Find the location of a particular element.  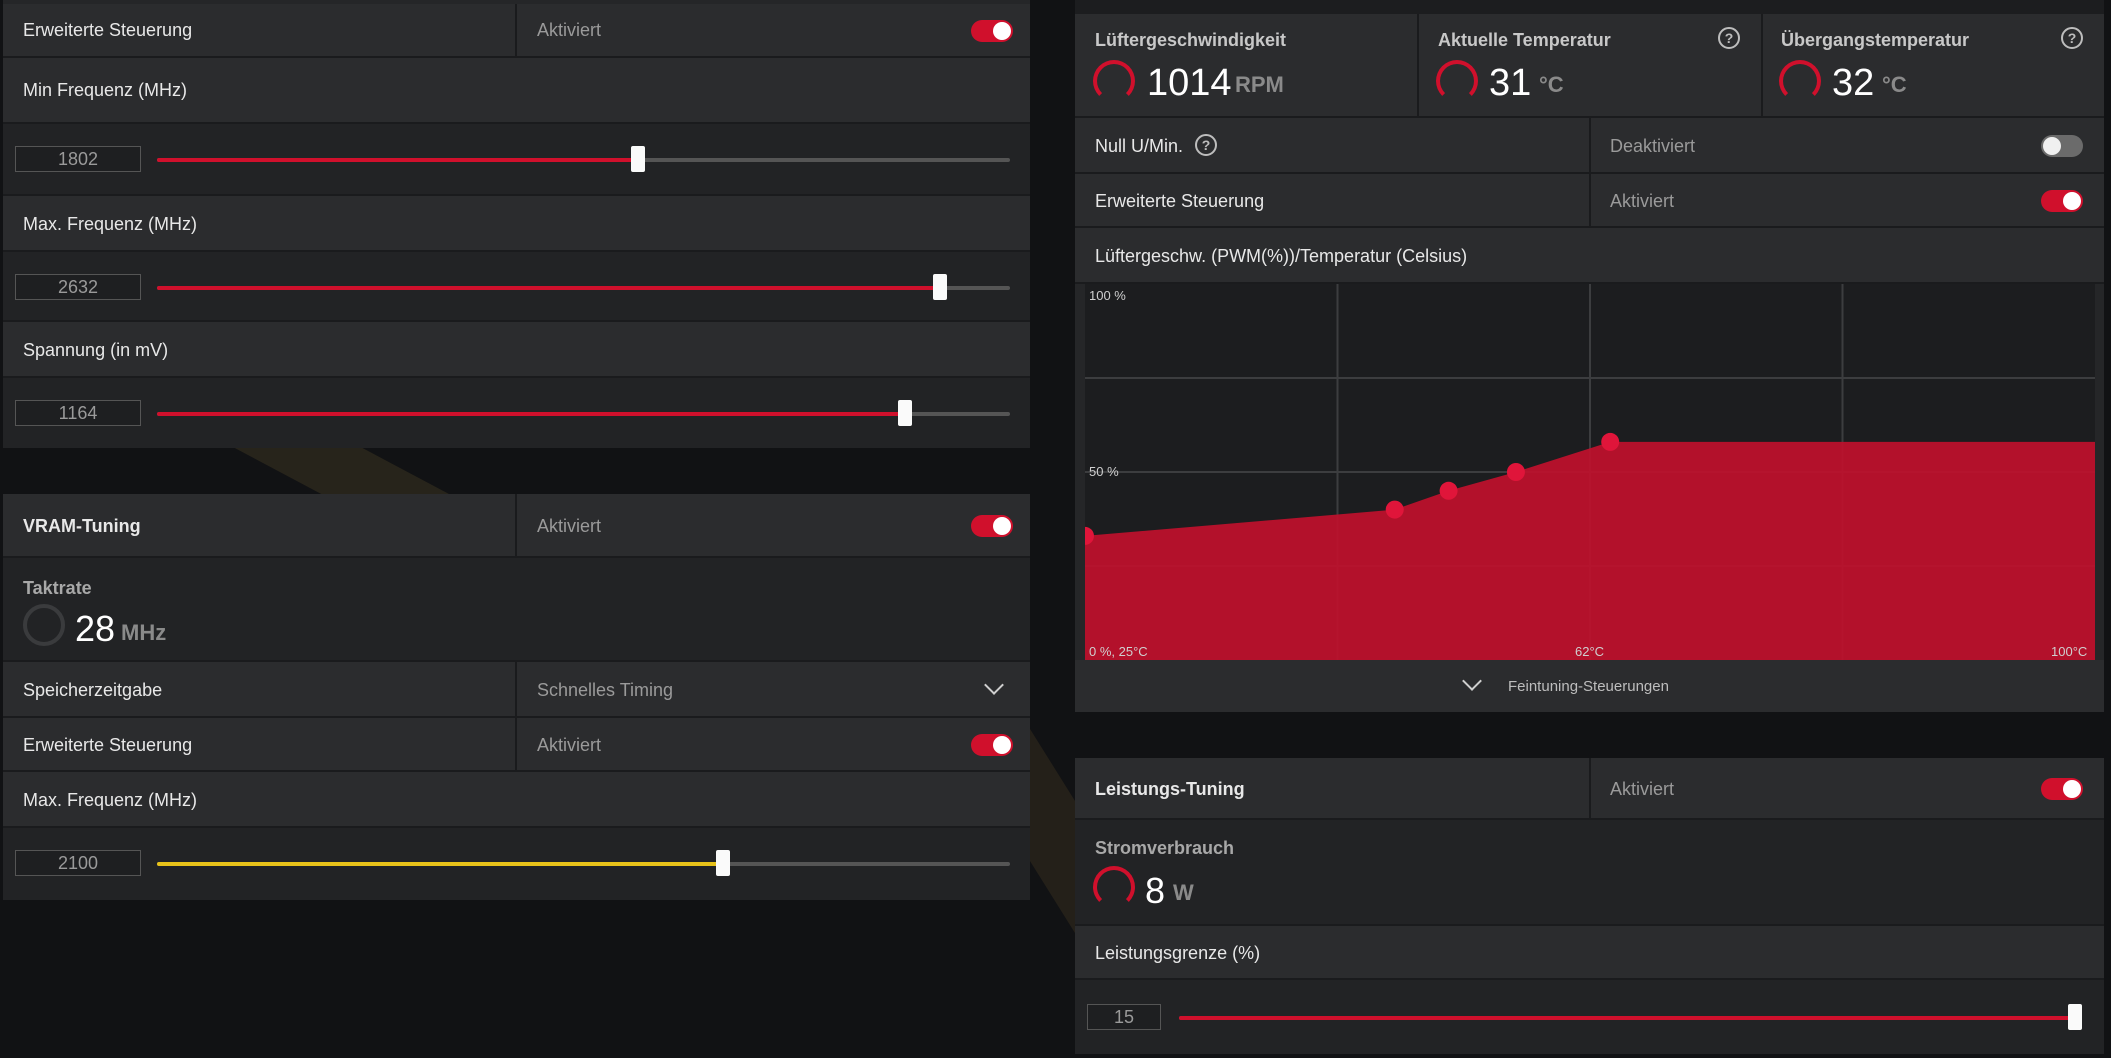

power-consumption-row: Stromverbrauch 8 W is located at coordinates (1589, 873).